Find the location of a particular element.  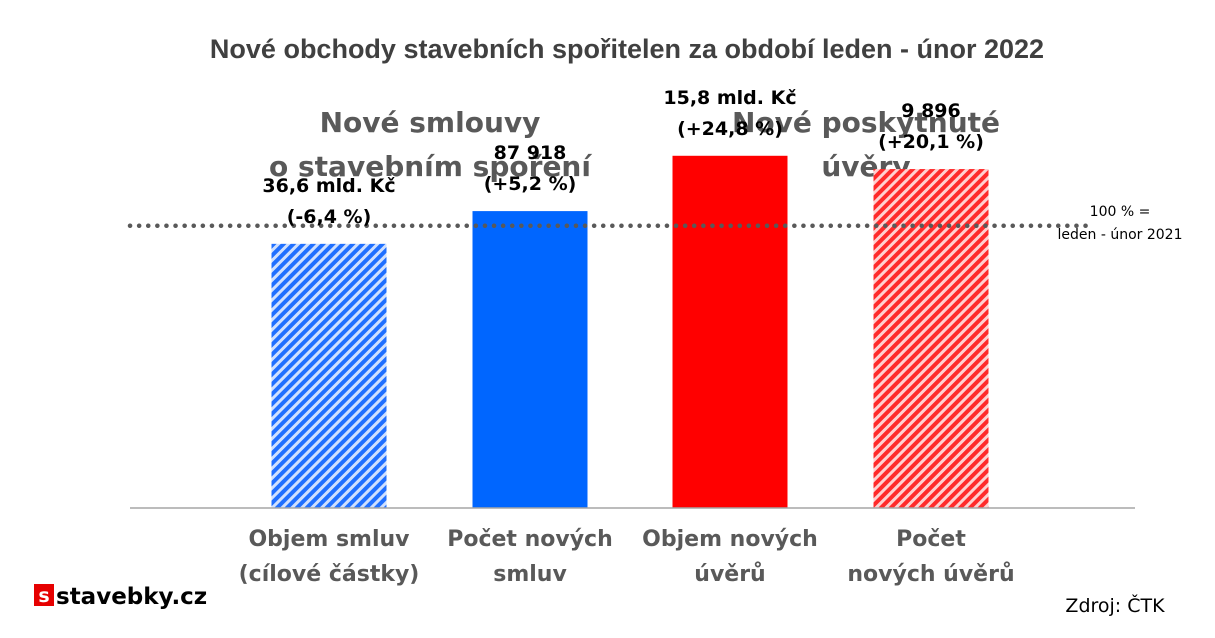

data-label: 9 896 is located at coordinates (931, 111).